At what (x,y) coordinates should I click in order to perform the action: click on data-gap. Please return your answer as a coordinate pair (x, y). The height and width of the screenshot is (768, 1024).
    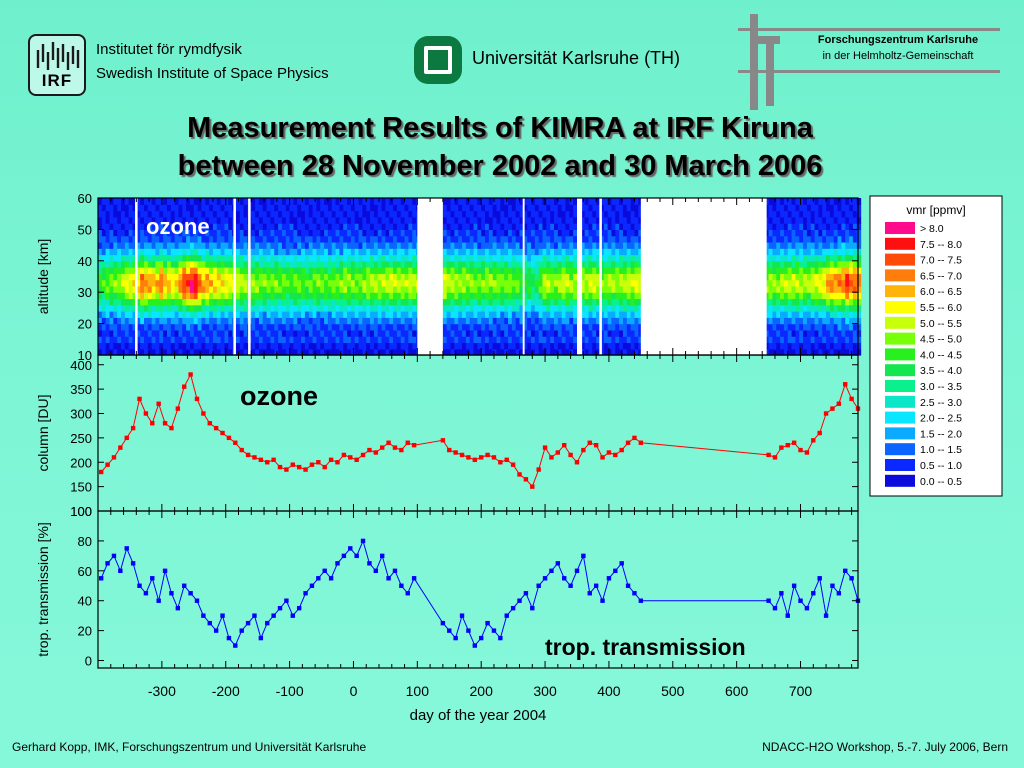
    Looking at the image, I should click on (523, 276).